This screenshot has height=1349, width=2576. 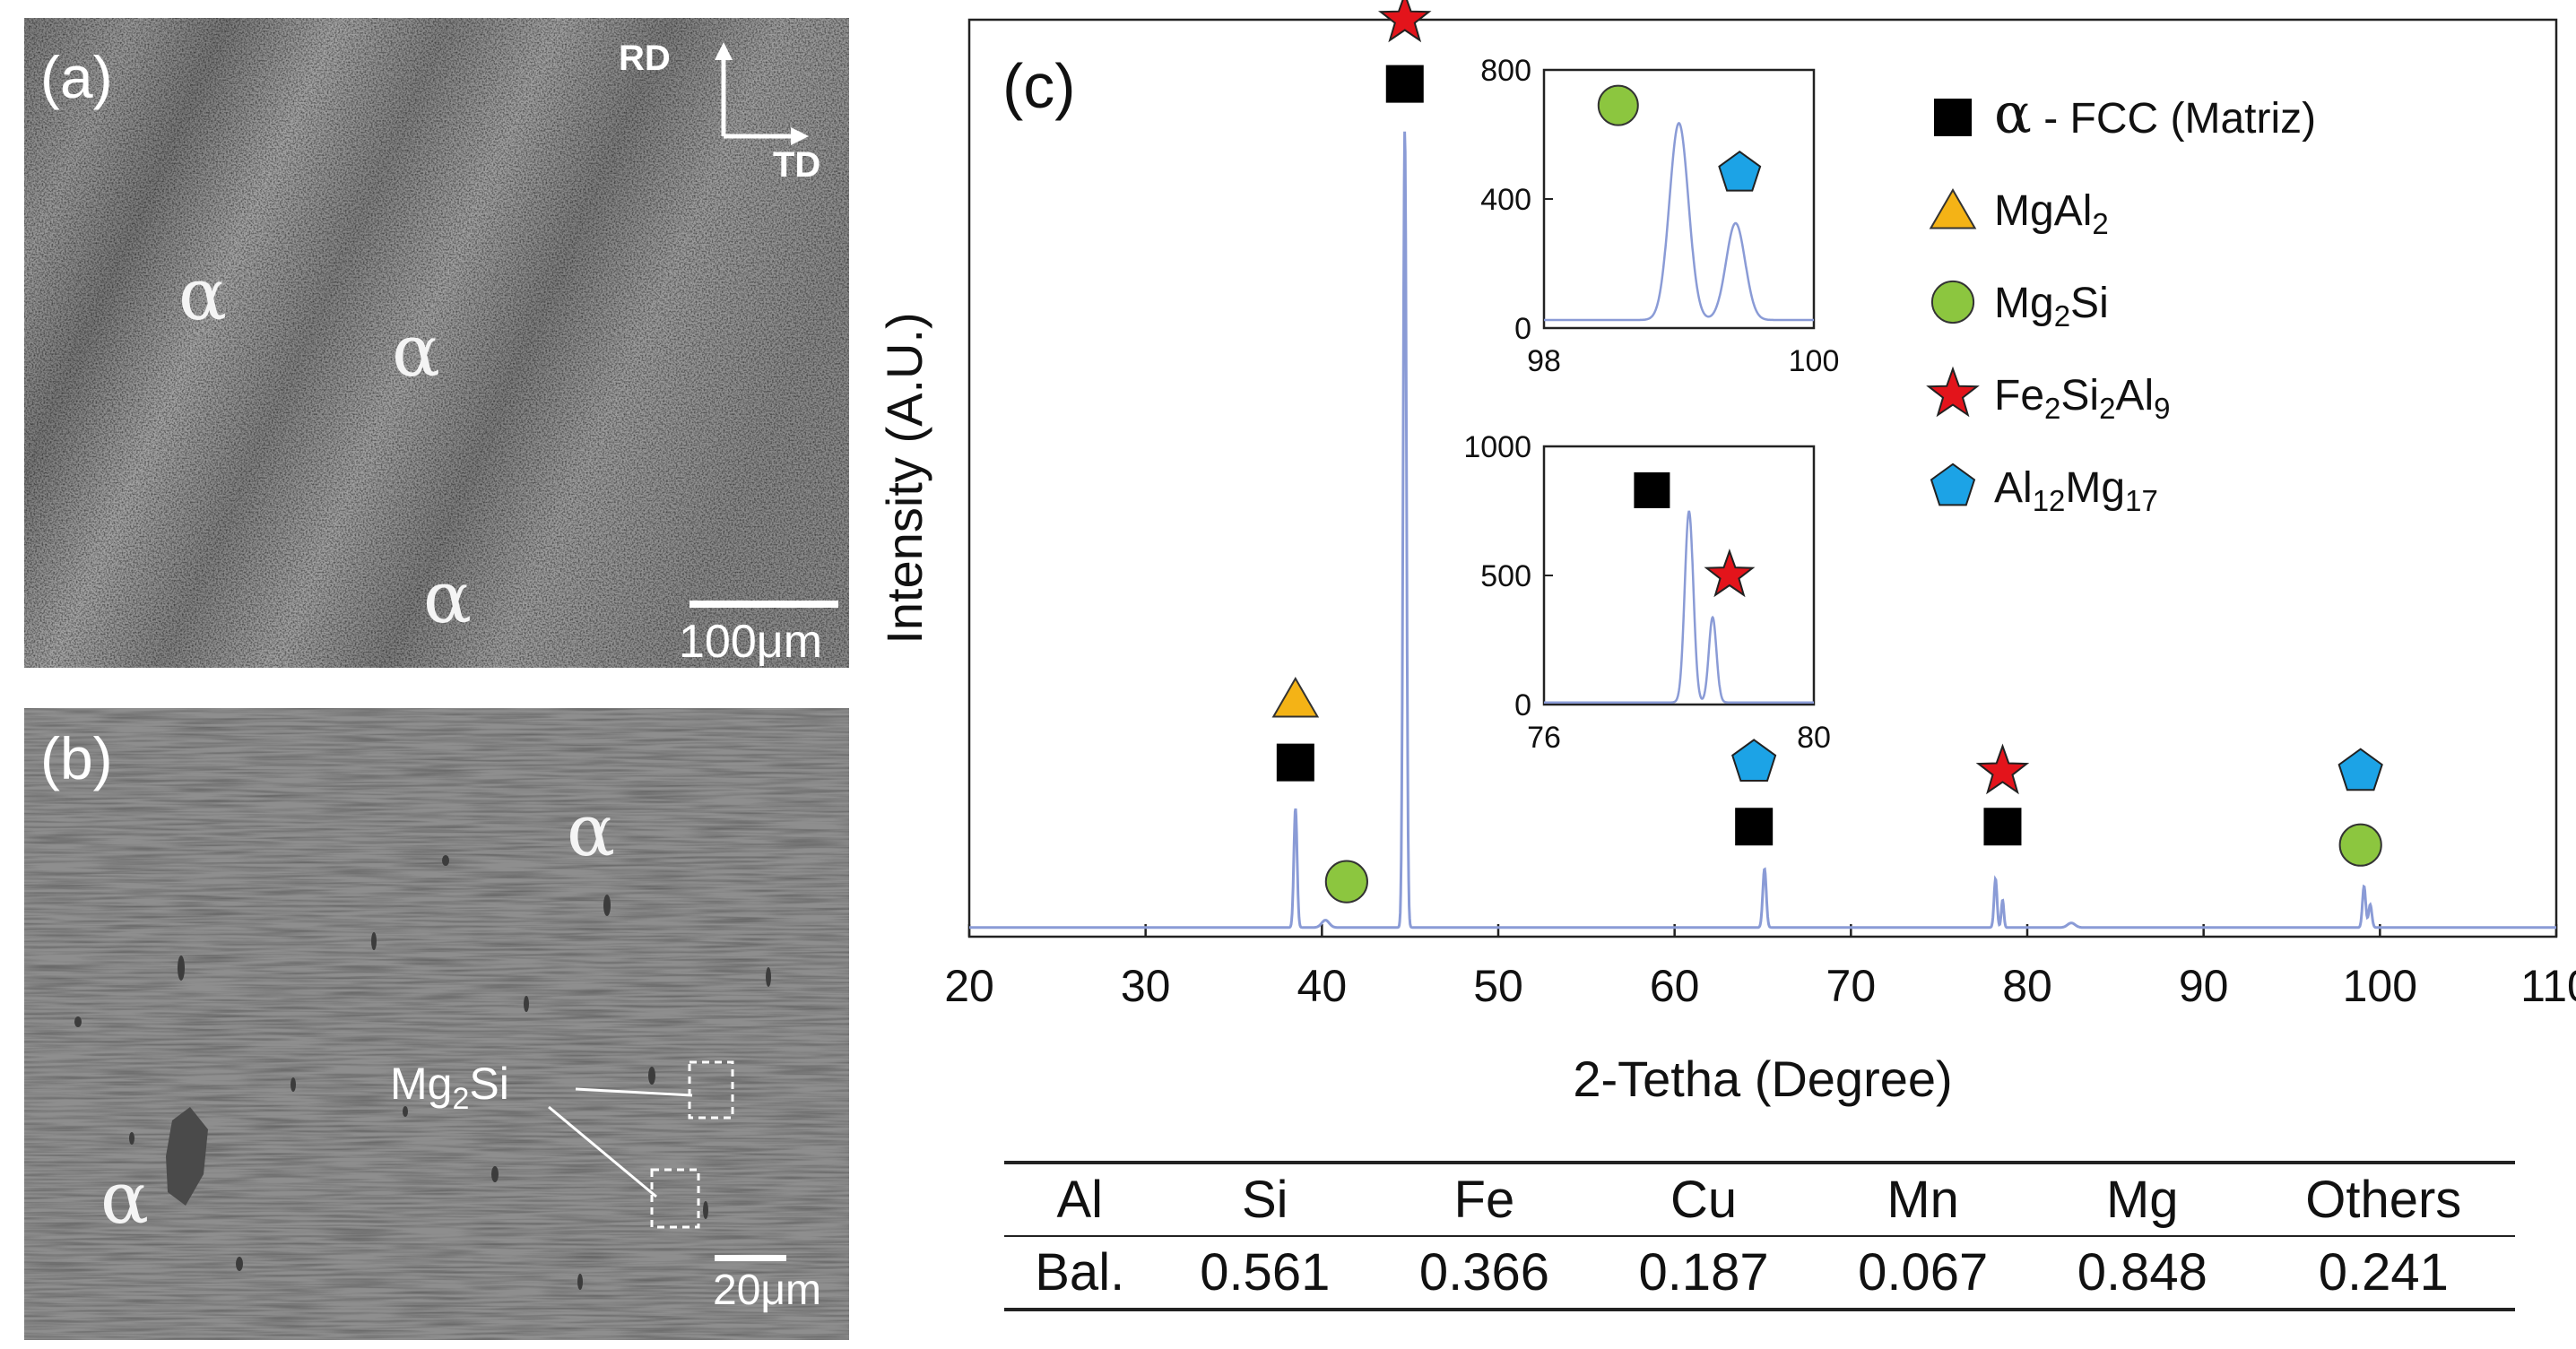 I want to click on legend-item-square: α - FCC (Matriz), so click(x=2125, y=114).